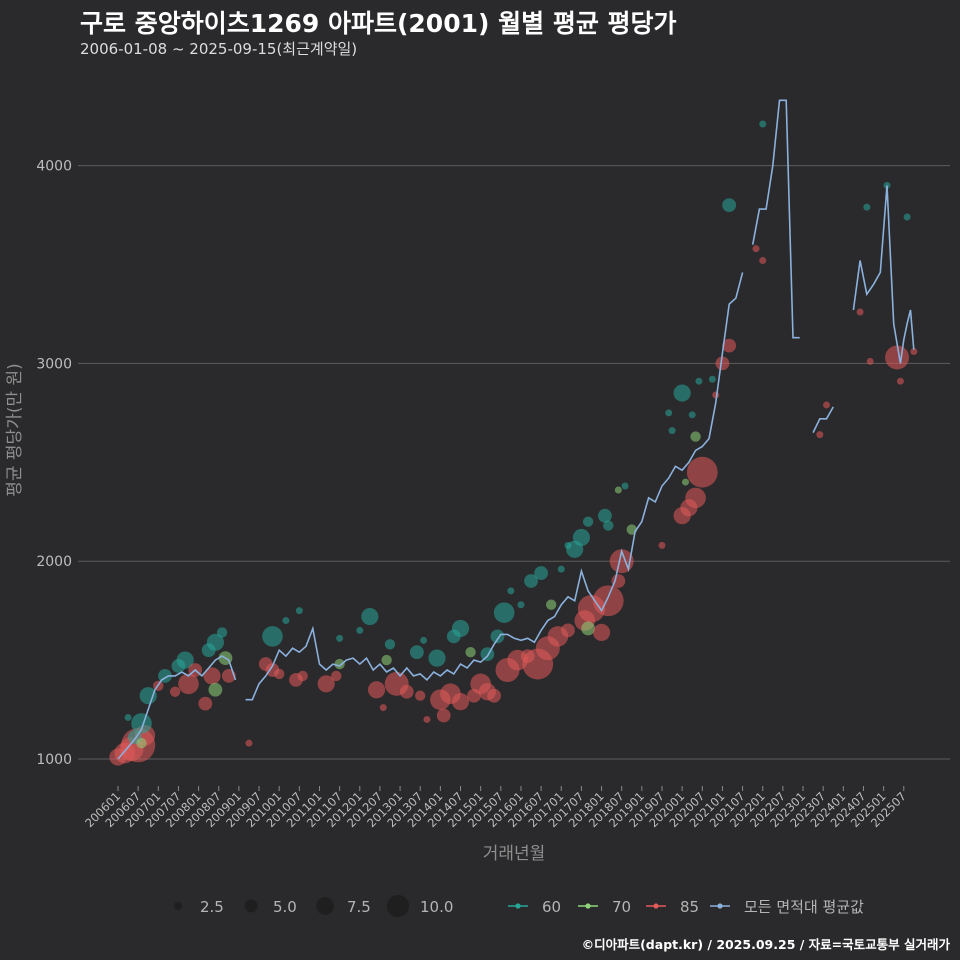  Describe the element at coordinates (54, 364) in the screenshot. I see `y-tick-label: 3000` at that location.